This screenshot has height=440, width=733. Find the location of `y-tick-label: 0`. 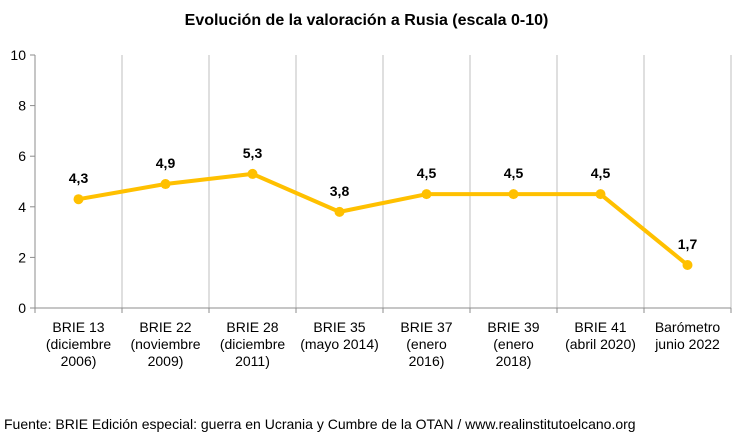

y-tick-label: 0 is located at coordinates (22, 308).